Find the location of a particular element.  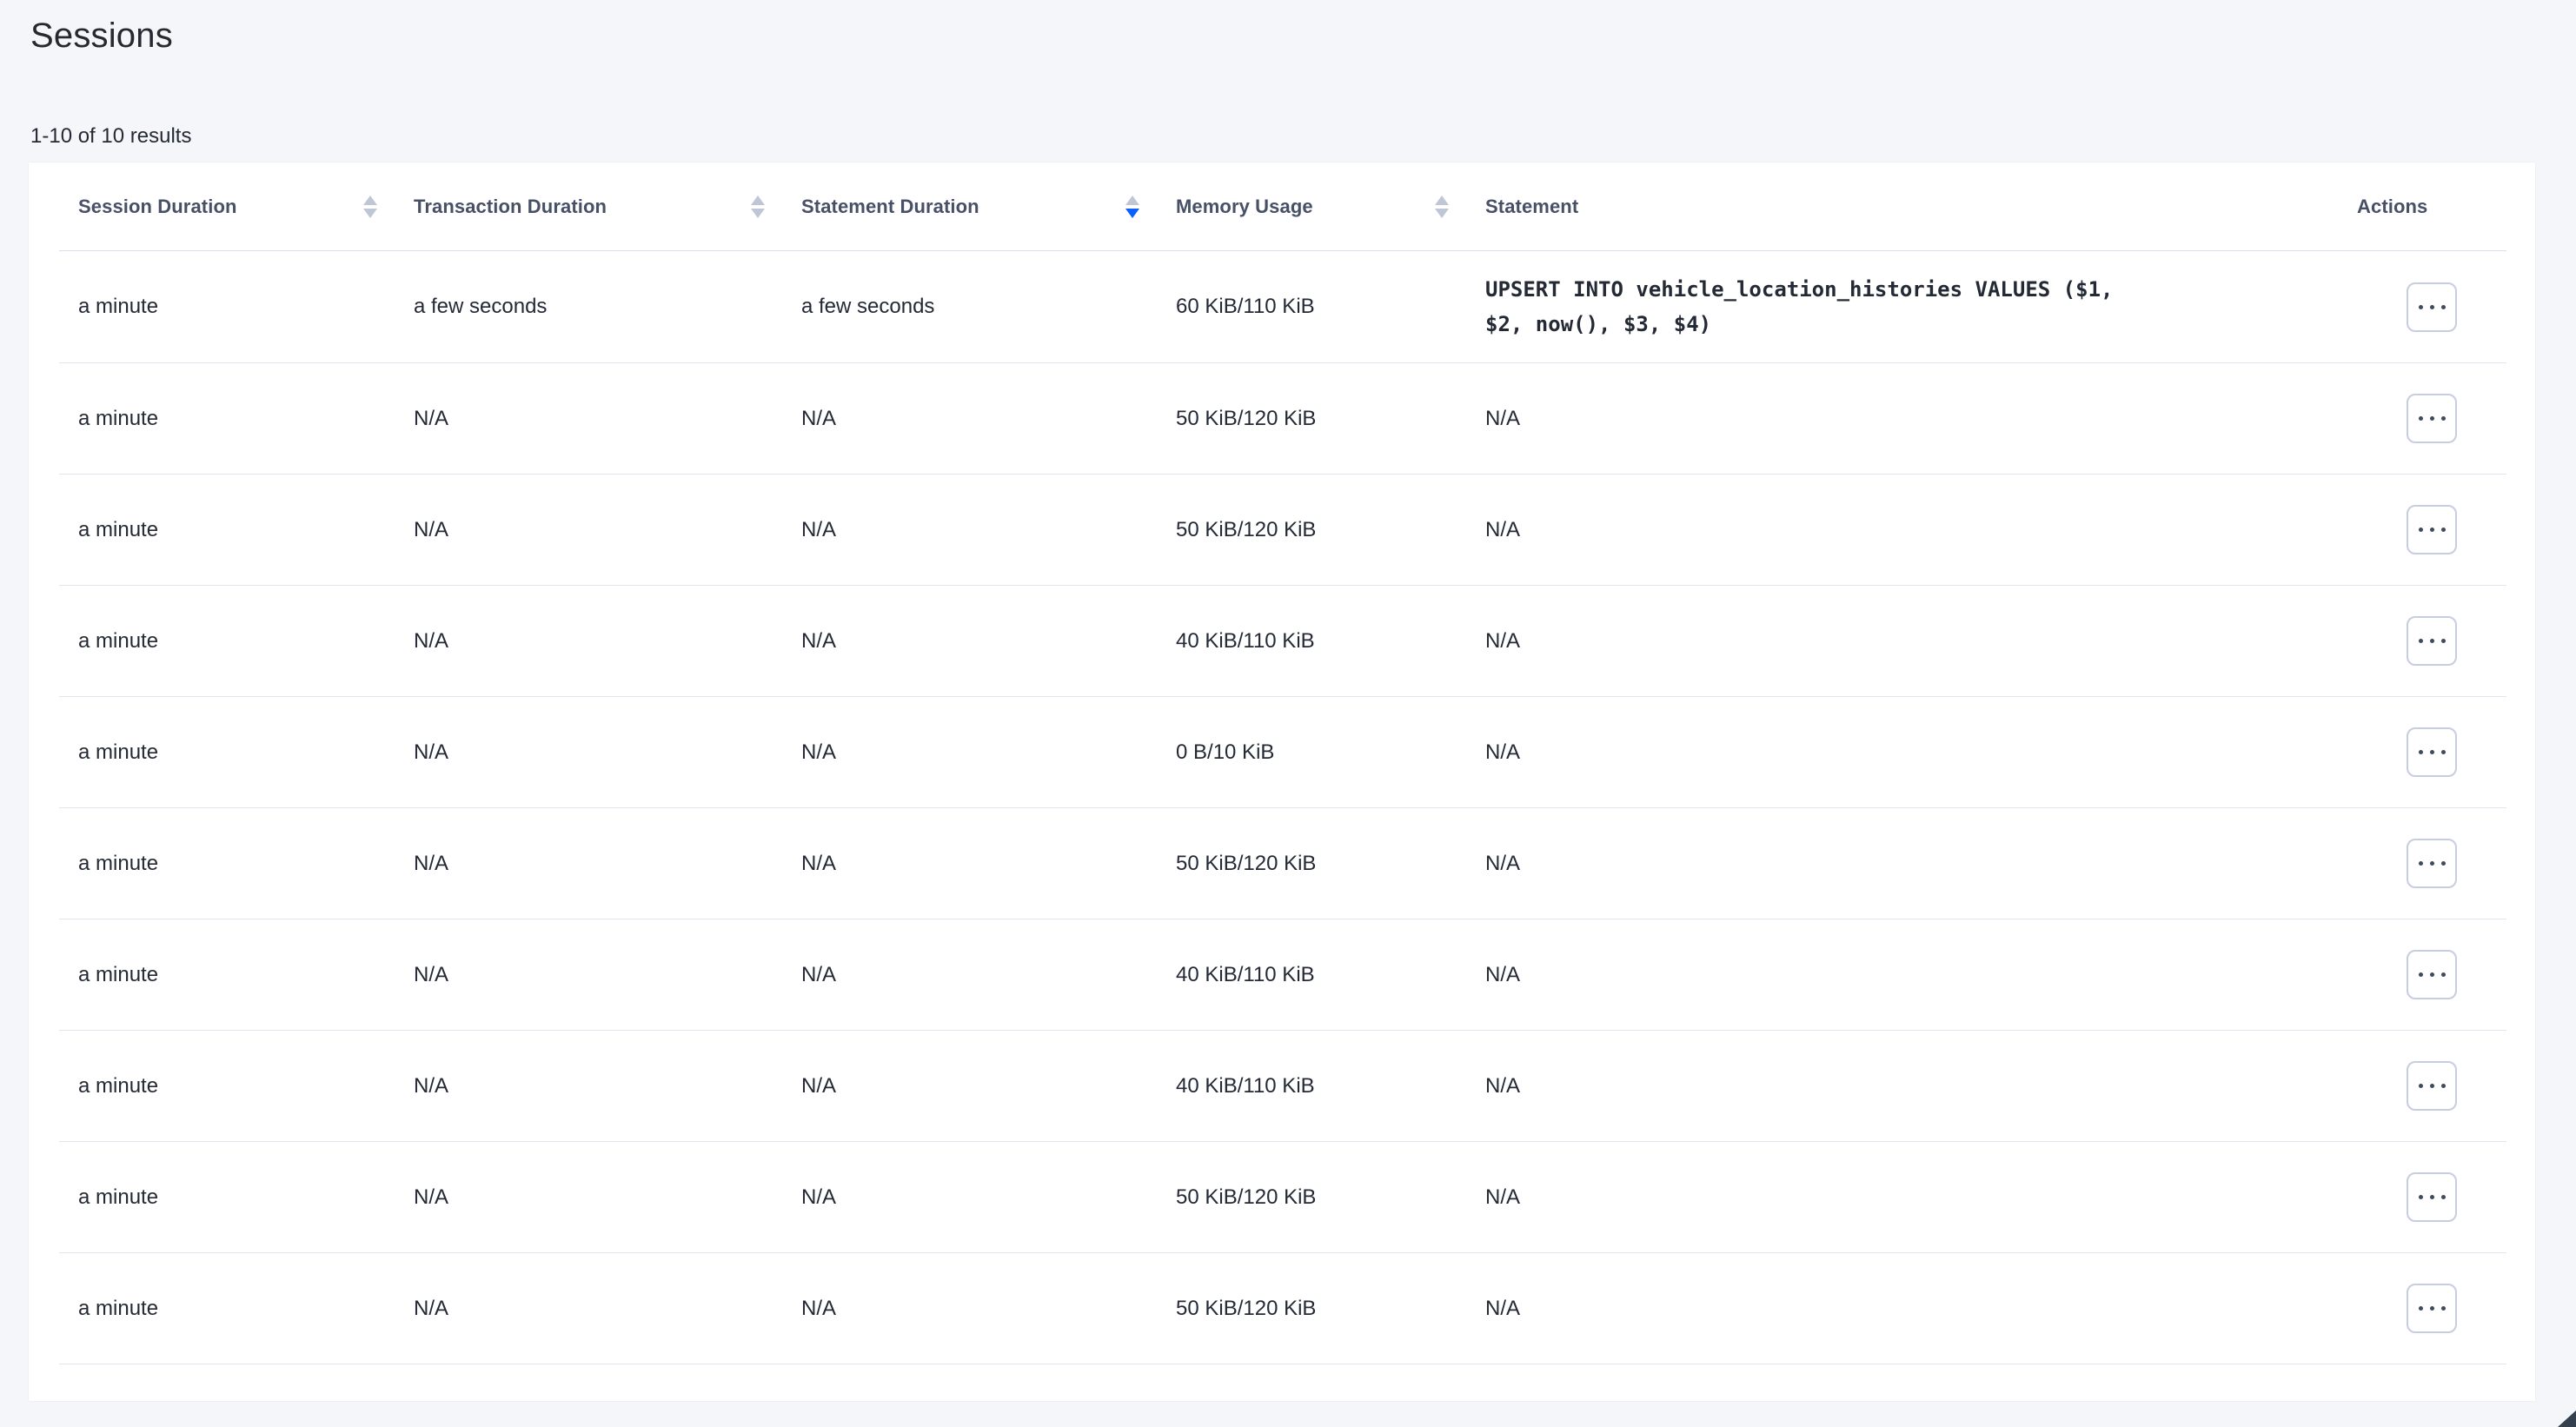

cell-memory-usage: 50 KiB/120 KiB is located at coordinates (1246, 529).